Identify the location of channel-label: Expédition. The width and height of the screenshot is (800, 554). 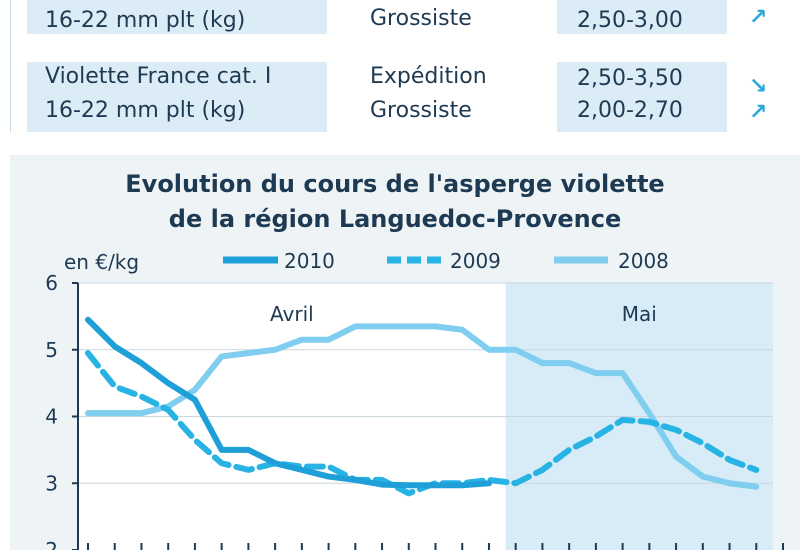
(428, 76).